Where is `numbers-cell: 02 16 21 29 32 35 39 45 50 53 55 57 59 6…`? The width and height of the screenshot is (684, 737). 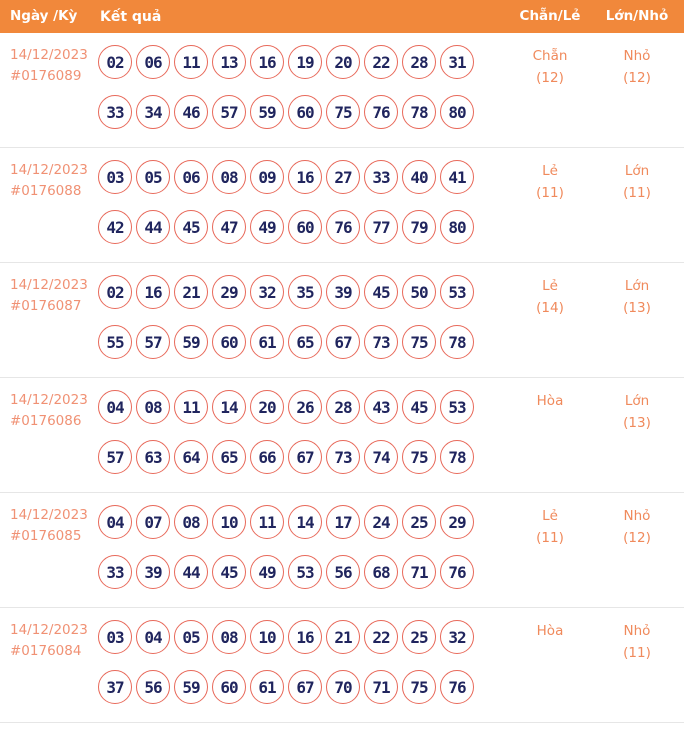 numbers-cell: 02 16 21 29 32 35 39 45 50 53 55 57 59 6… is located at coordinates (288, 317).